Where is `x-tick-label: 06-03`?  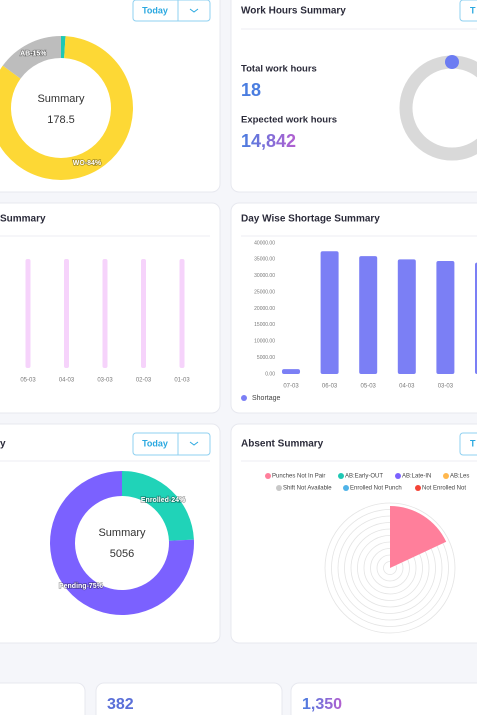 x-tick-label: 06-03 is located at coordinates (330, 387).